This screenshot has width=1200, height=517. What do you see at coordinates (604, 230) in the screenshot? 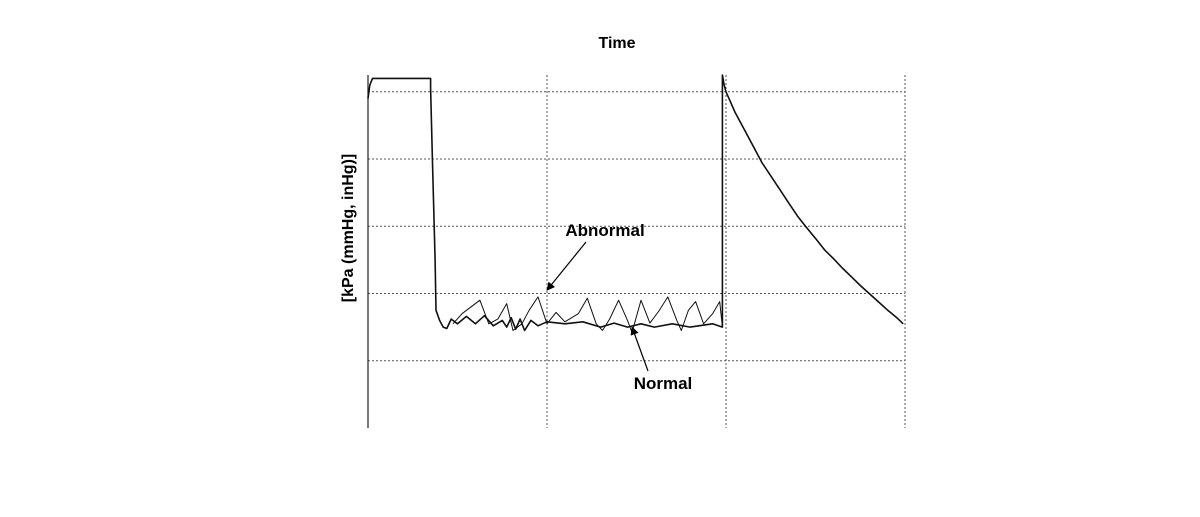
I see `annotation-label-abnormal: Abnormal` at bounding box center [604, 230].